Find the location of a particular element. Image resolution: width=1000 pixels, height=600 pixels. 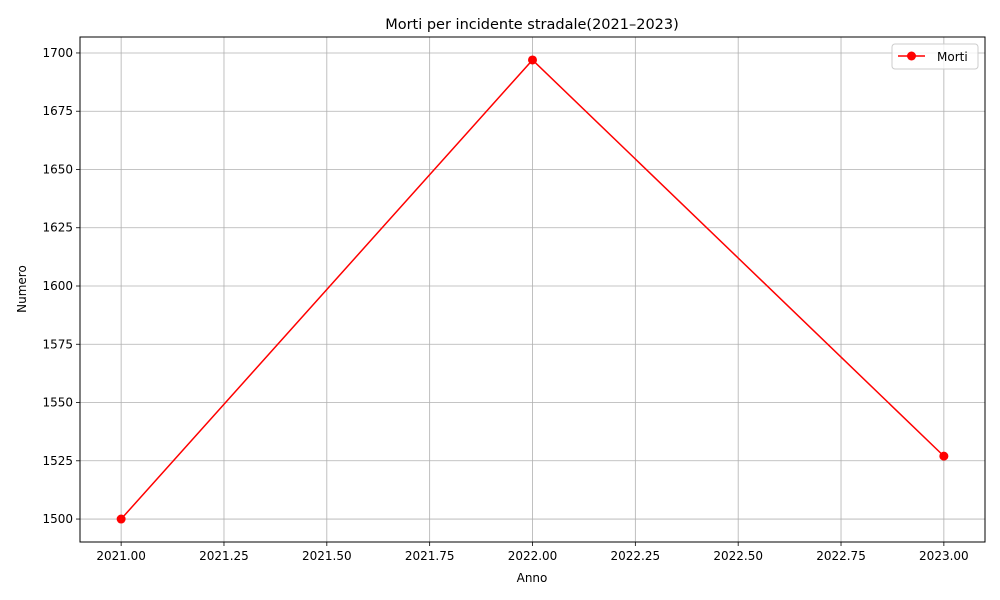

y-tick-label: 1575 is located at coordinates (57, 344).